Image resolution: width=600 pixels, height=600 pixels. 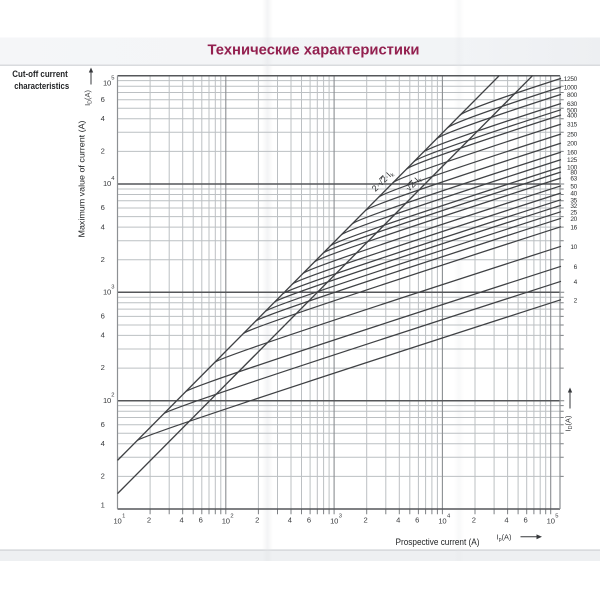 What do you see at coordinates (572, 135) in the screenshot?
I see `svg-text: 250` at bounding box center [572, 135].